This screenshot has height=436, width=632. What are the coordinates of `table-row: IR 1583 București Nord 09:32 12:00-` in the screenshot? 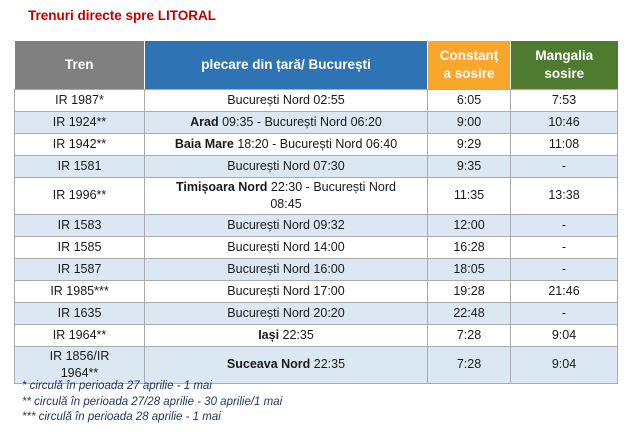 It's located at (316, 225).